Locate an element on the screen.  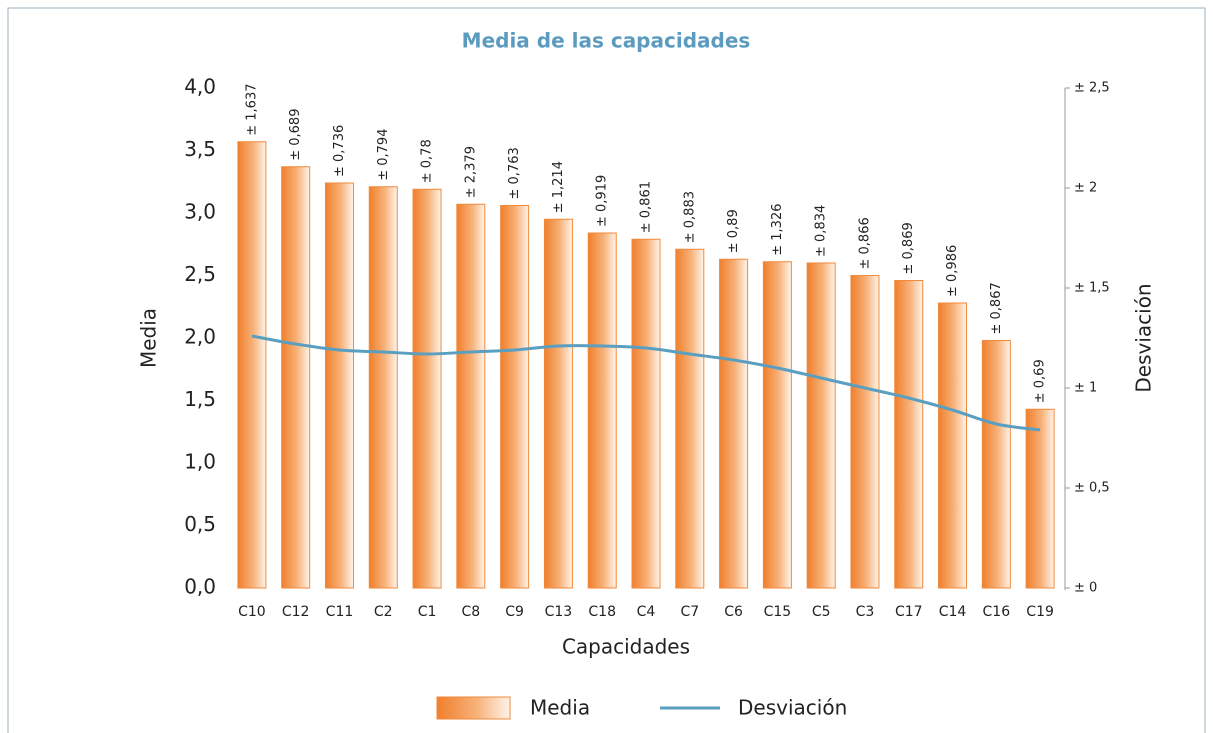
bar-annotation: ± 0,834 is located at coordinates (821, 231).